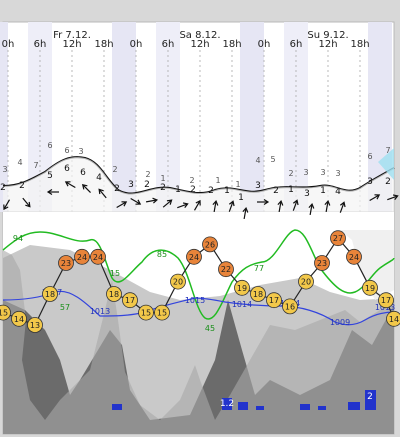 This screenshot has width=400, height=437. What do you see at coordinates (323, 191) in the screenshot?
I see `wave-lower-number: 1` at bounding box center [323, 191].